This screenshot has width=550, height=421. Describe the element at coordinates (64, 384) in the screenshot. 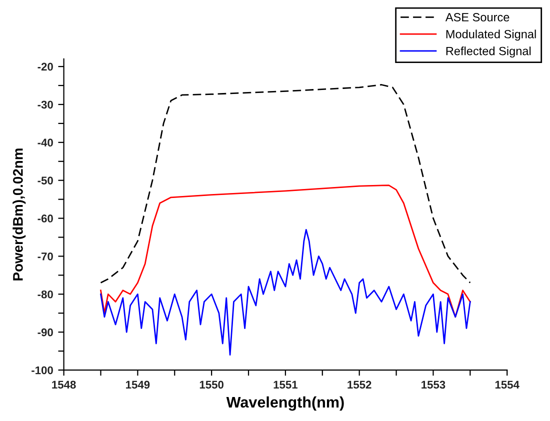

I see `x-tick-label: 1548` at that location.